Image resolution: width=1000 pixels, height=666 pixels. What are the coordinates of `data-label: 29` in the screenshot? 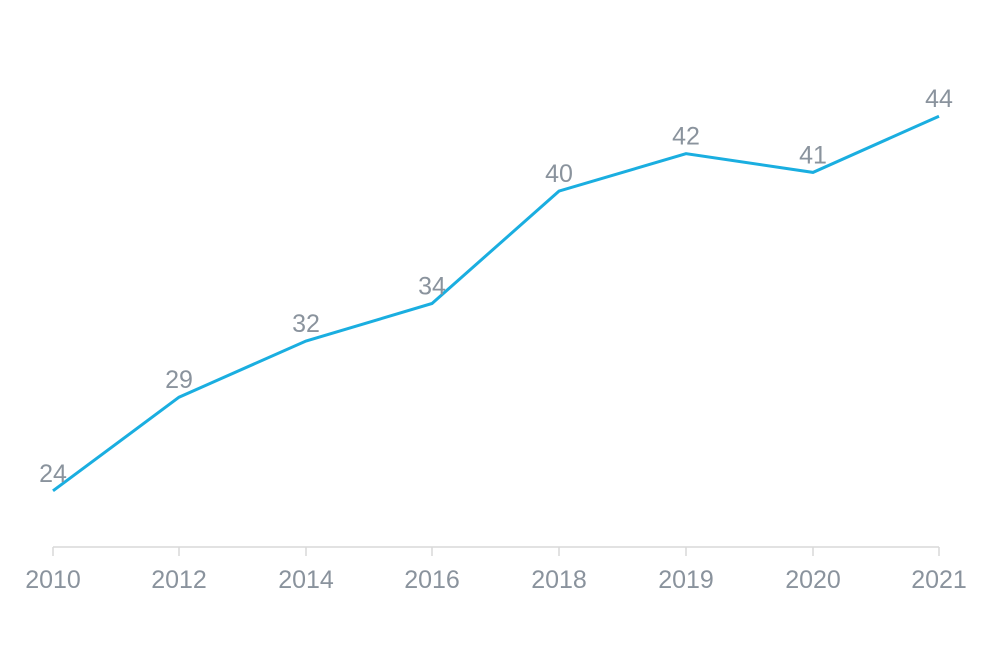 It's located at (179, 380).